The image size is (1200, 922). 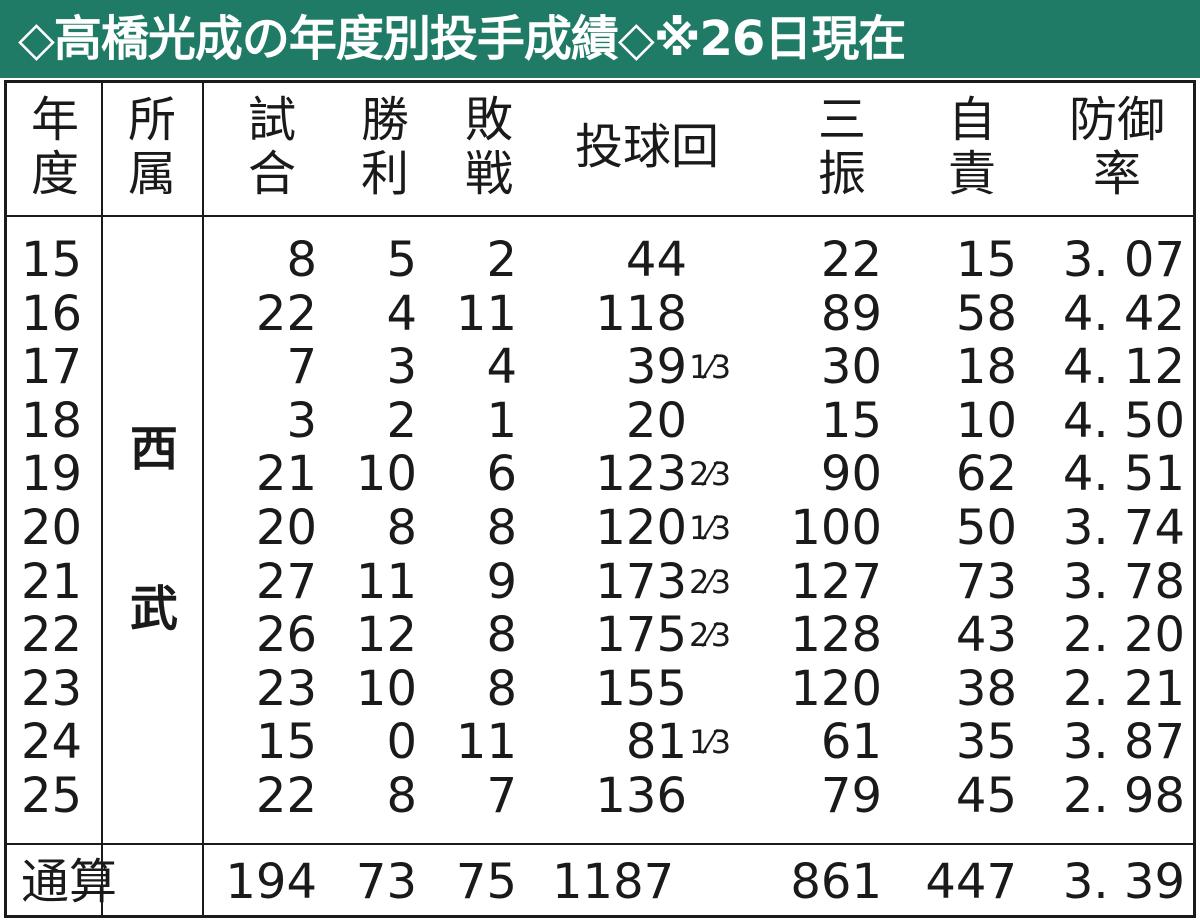 I want to click on cell-losses: 1, so click(x=501, y=420).